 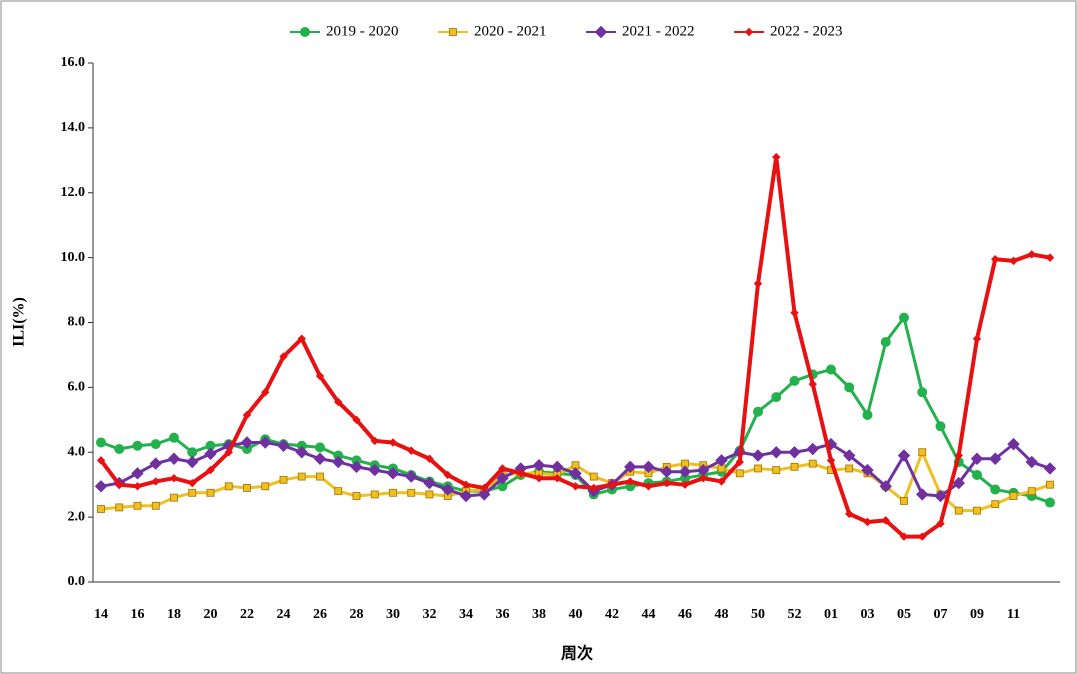 What do you see at coordinates (77, 387) in the screenshot?
I see `y-tick-label: 6.0` at bounding box center [77, 387].